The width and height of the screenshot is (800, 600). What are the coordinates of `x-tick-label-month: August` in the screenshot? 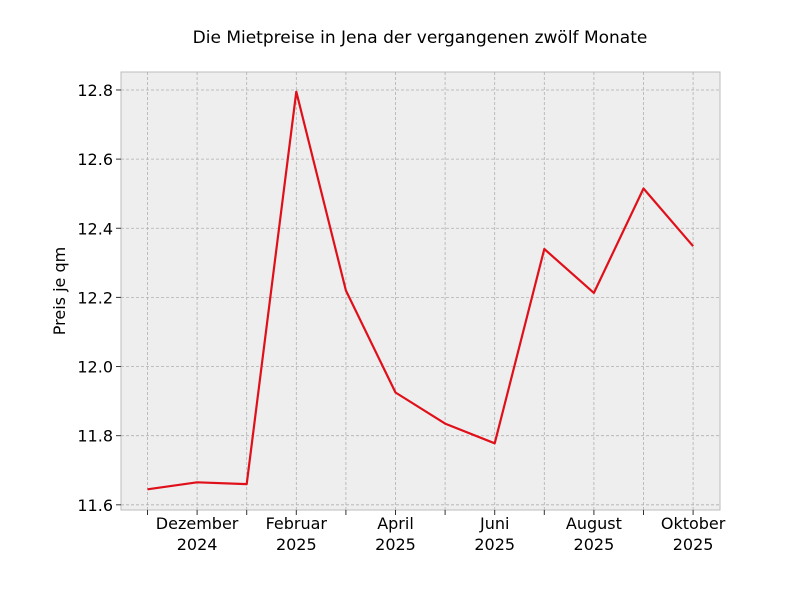 It's located at (594, 523).